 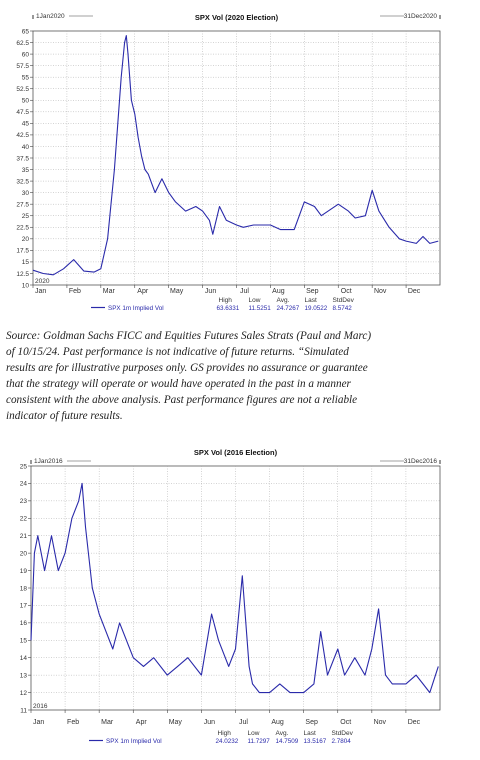 I want to click on y-tick-label: 42.5, so click(x=22, y=135).